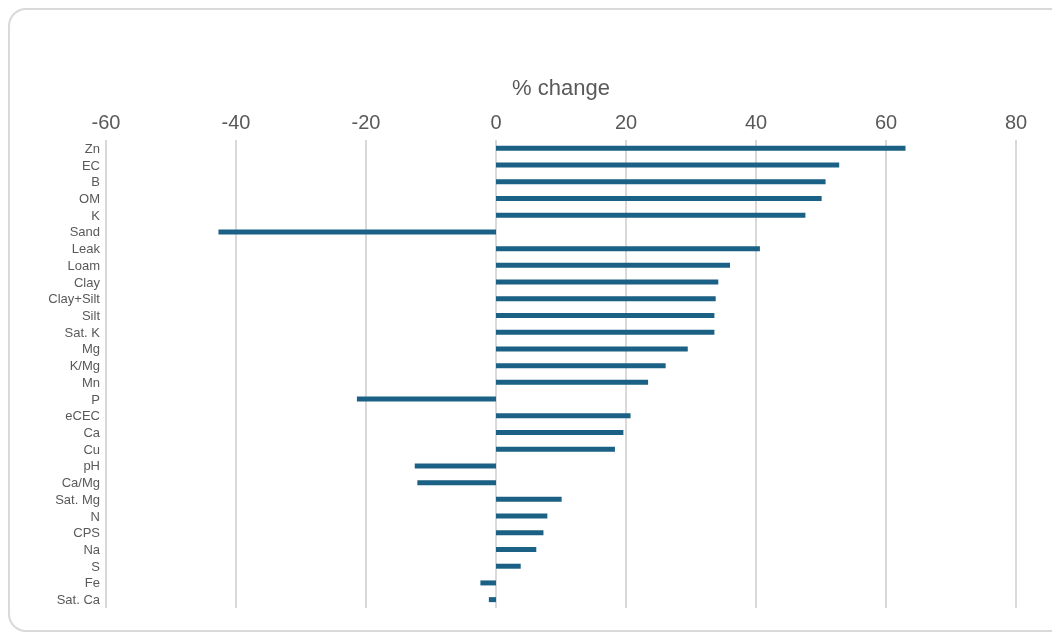 The height and width of the screenshot is (636, 1052). I want to click on x-tick-label: 0, so click(496, 122).